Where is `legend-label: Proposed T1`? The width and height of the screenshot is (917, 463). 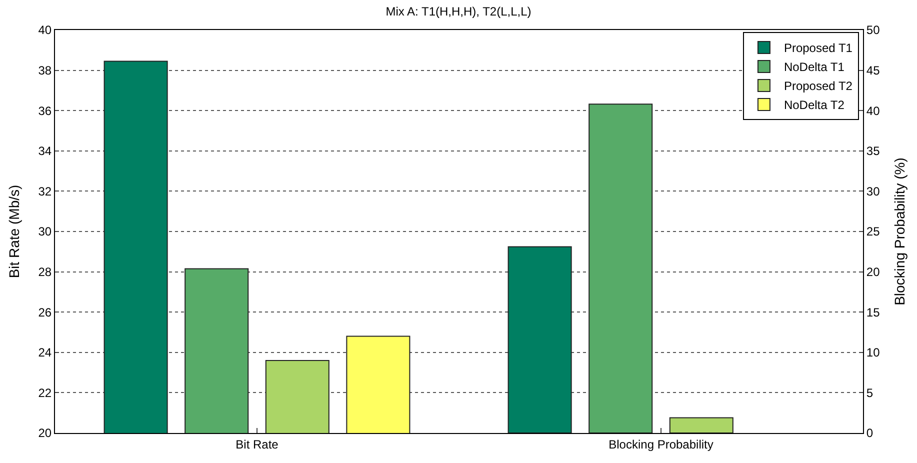
legend-label: Proposed T1 is located at coordinates (818, 48).